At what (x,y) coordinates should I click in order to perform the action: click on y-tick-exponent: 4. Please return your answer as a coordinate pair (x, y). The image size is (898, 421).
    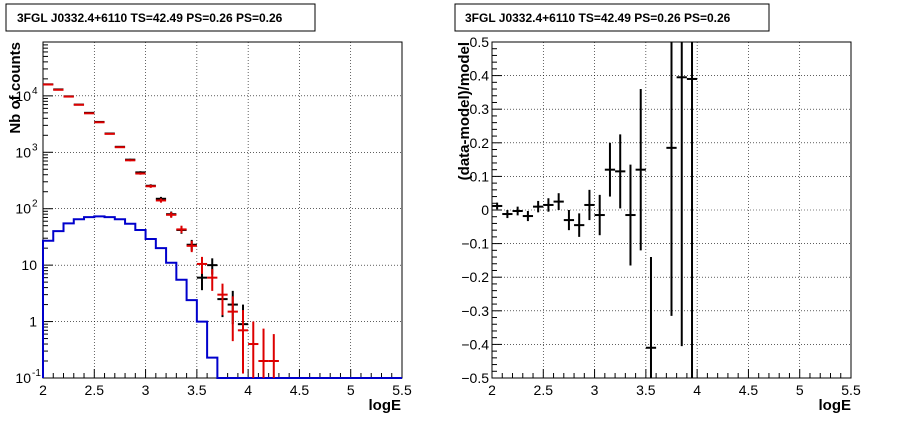
    Looking at the image, I should click on (35, 91).